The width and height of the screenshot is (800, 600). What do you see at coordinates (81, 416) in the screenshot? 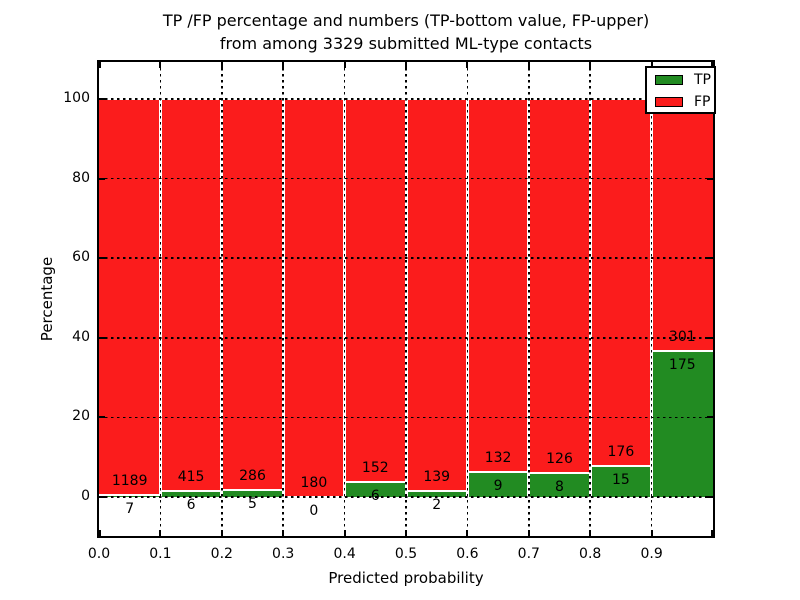
I see `y-tick-label-20: 20` at bounding box center [81, 416].